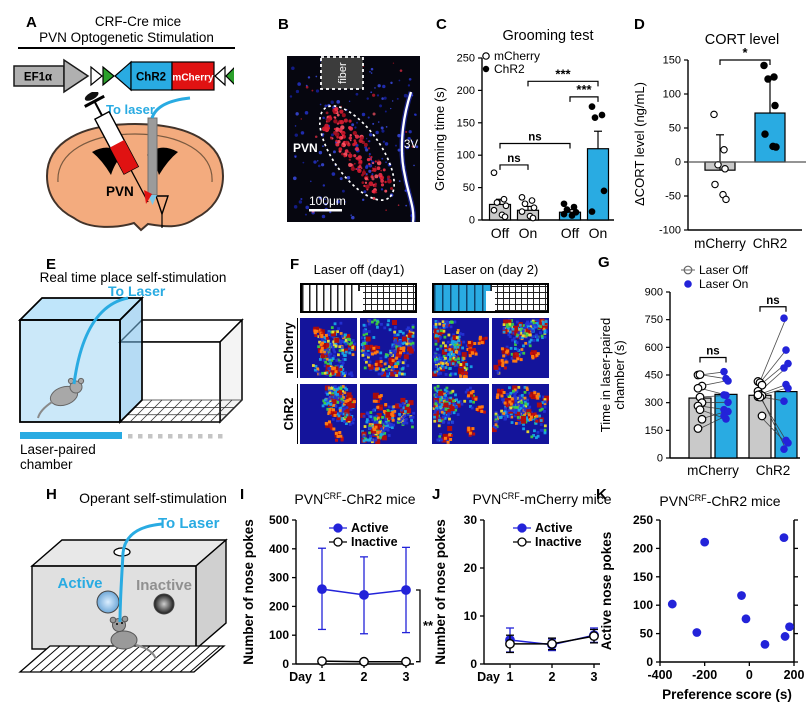 The image size is (806, 704). I want to click on svg-text: -100, so click(670, 231).